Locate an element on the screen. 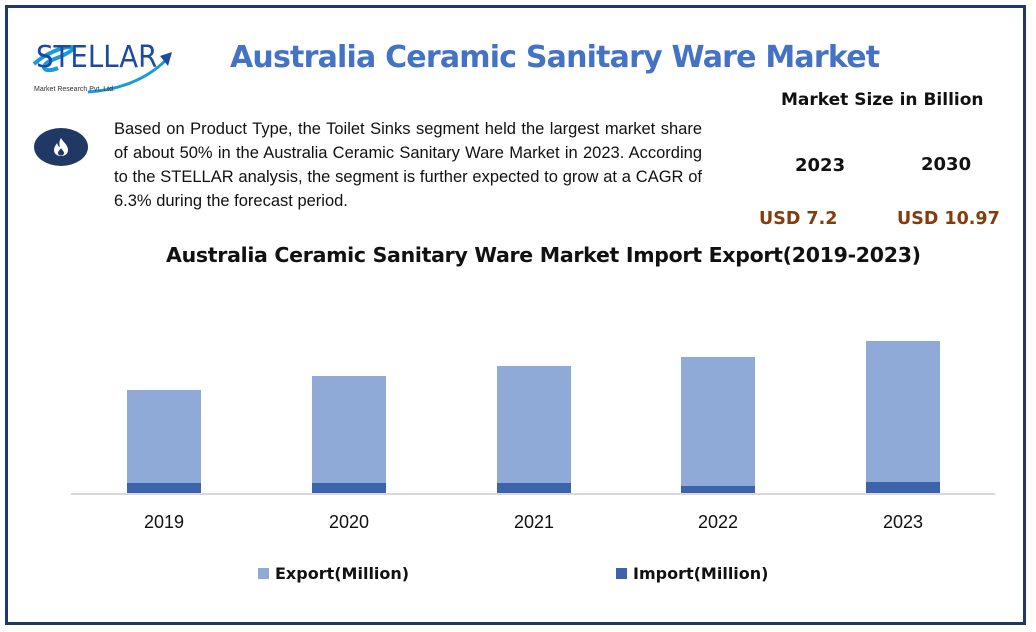 This screenshot has height=632, width=1036. fire-icon is located at coordinates (61, 147).